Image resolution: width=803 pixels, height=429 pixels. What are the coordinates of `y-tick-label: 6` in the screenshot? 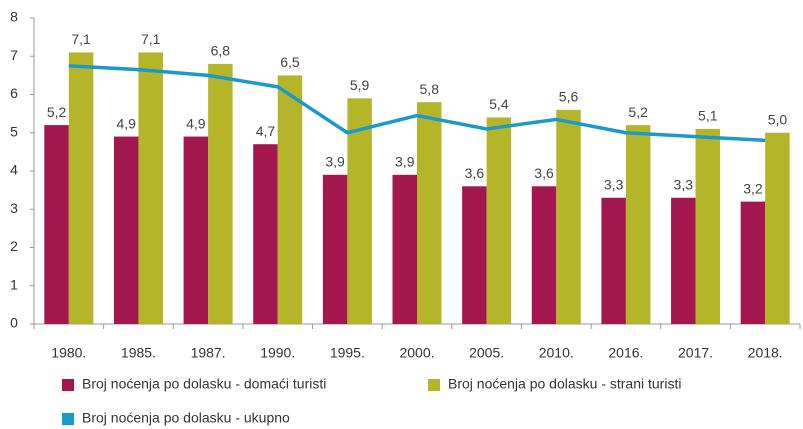 It's located at (14, 93).